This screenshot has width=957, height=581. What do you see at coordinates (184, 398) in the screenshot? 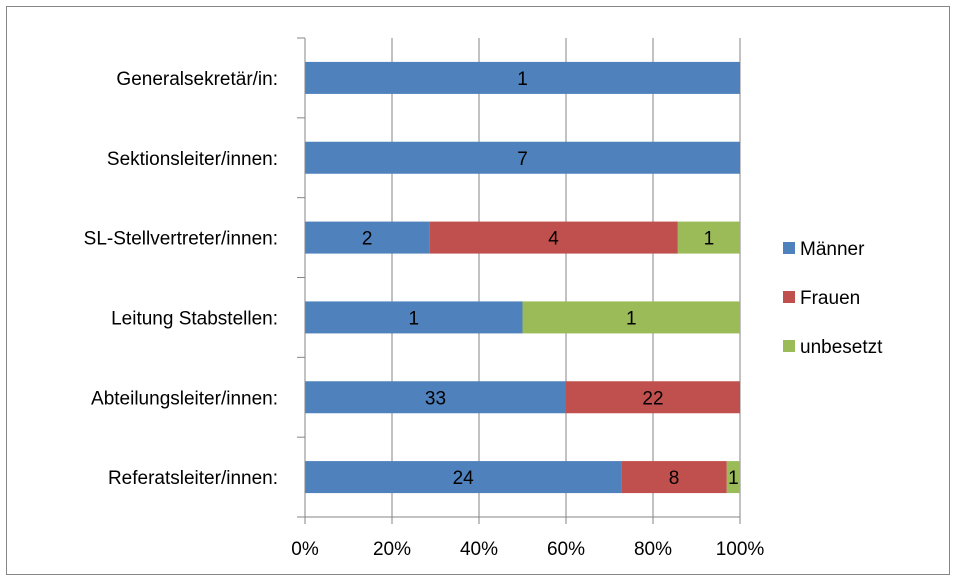
I see `category-label: Abteilungsleiter/innen:` at bounding box center [184, 398].